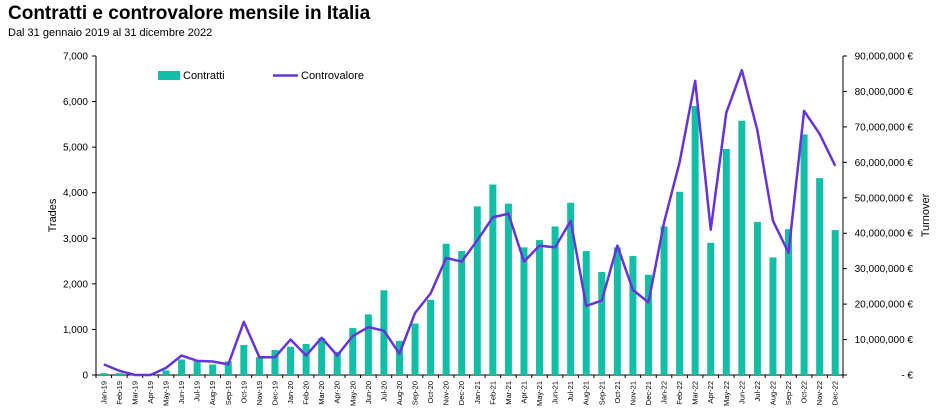 Image resolution: width=938 pixels, height=420 pixels. Describe the element at coordinates (617, 392) in the screenshot. I see `x-tick-label: Oct-21` at that location.